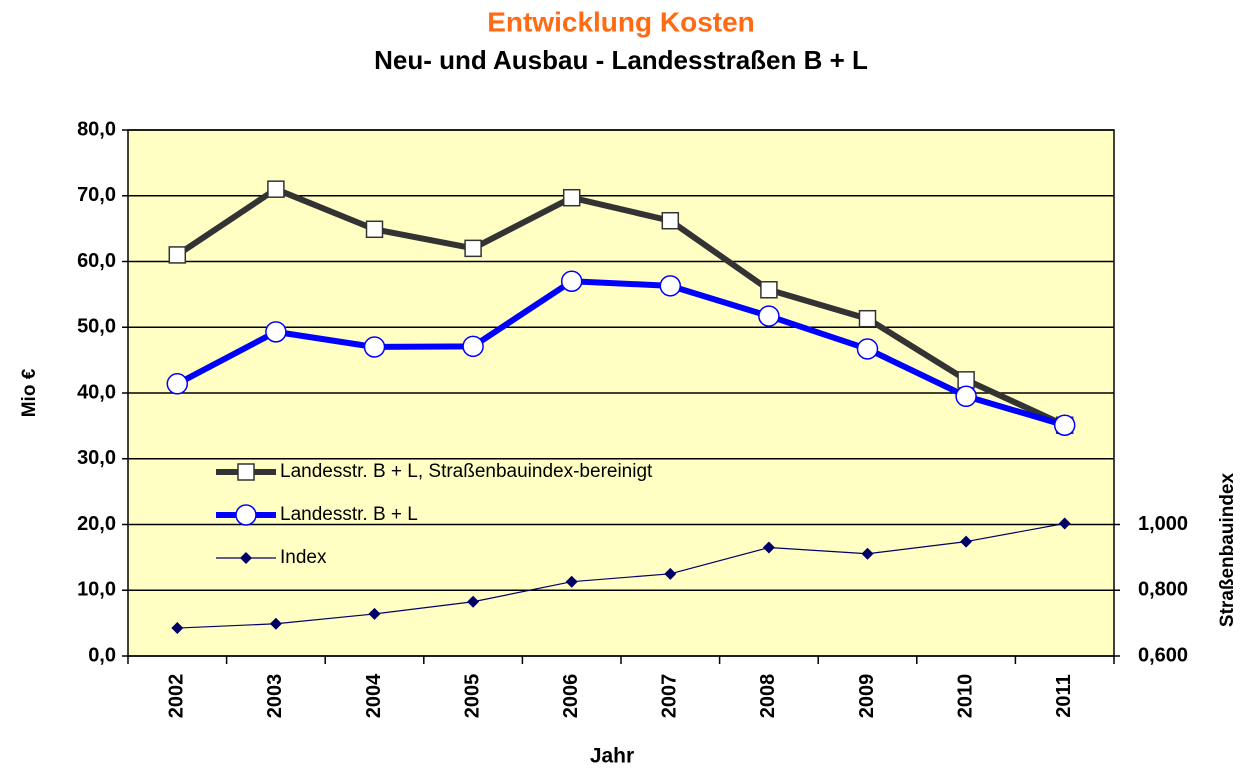  What do you see at coordinates (1064, 695) in the screenshot?
I see `x-tick-label: 2011` at bounding box center [1064, 695].